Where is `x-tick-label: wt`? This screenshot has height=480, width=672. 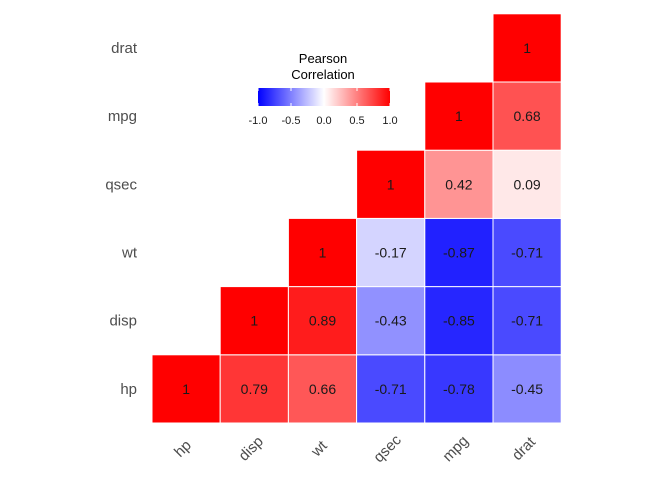 x-tick-label: wt is located at coordinates (319, 449).